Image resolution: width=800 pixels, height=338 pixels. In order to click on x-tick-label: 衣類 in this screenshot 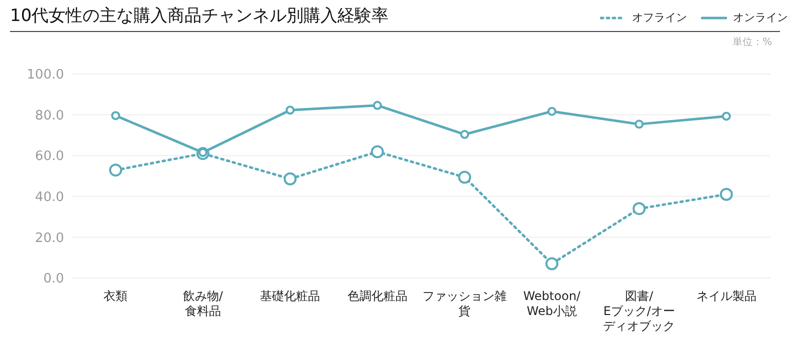, I will do `click(116, 296)`.